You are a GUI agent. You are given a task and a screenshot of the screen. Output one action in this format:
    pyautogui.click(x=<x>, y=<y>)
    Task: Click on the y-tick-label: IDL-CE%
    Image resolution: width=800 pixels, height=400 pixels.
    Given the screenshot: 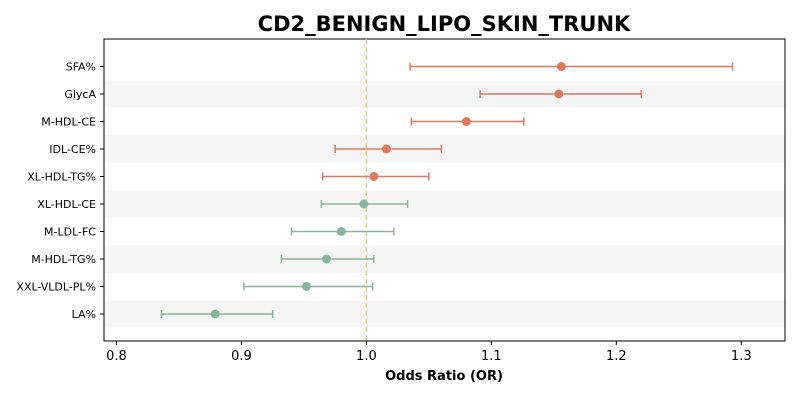 What is the action you would take?
    pyautogui.click(x=72, y=149)
    